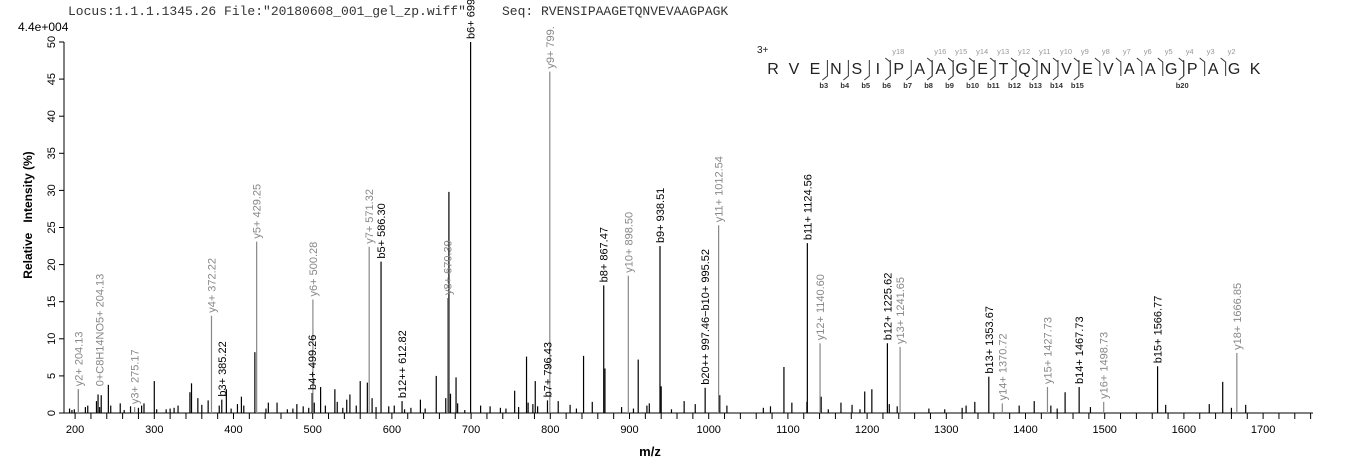  I want to click on y-tick-label: 5, so click(52, 376).